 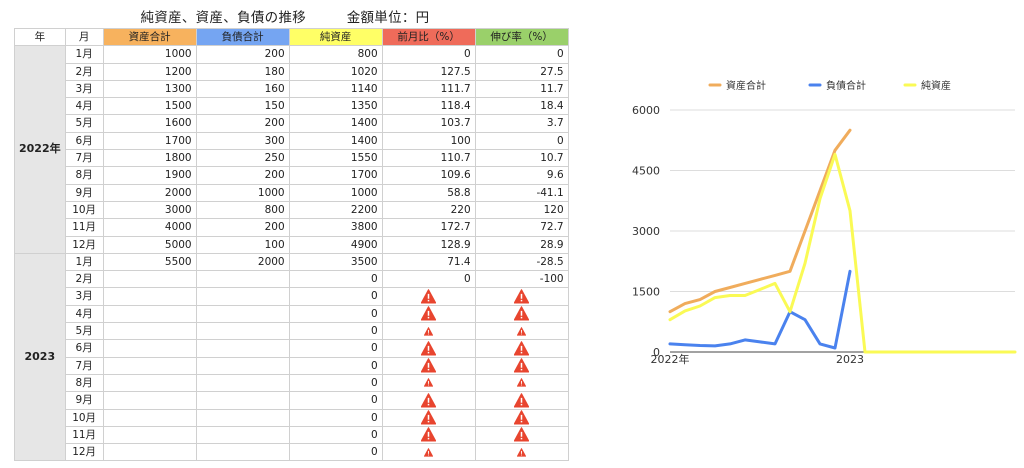 I want to click on assets-cell: 1600, so click(x=149, y=123).